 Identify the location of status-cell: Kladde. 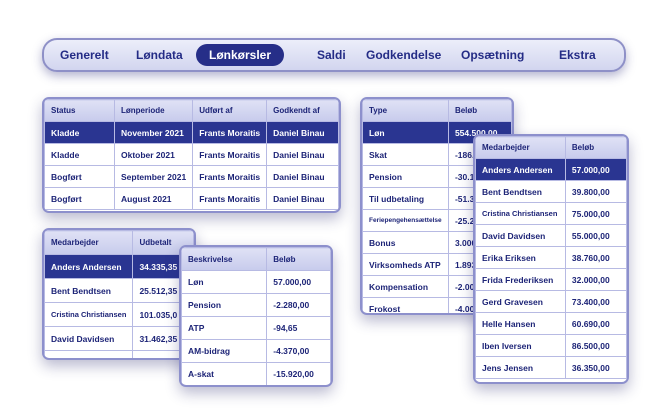
(79, 132).